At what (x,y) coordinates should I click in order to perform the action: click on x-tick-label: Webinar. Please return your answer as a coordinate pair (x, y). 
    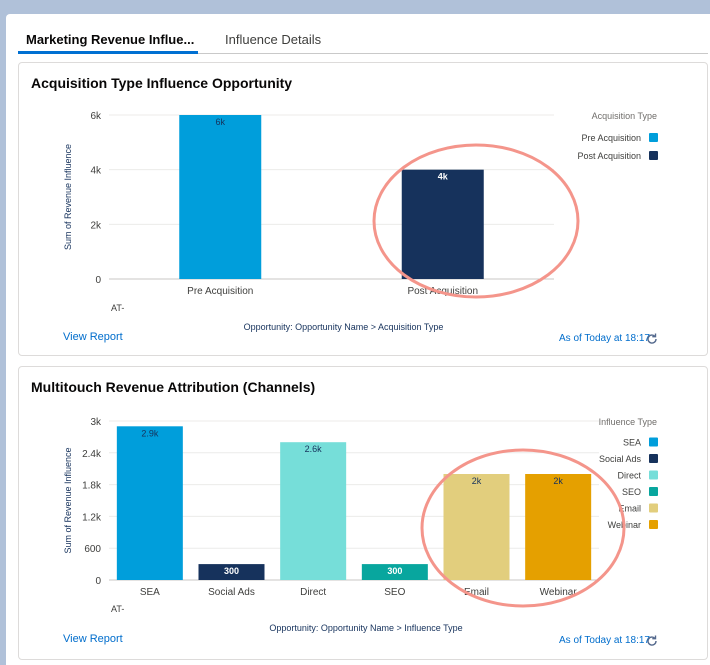
    Looking at the image, I should click on (559, 592).